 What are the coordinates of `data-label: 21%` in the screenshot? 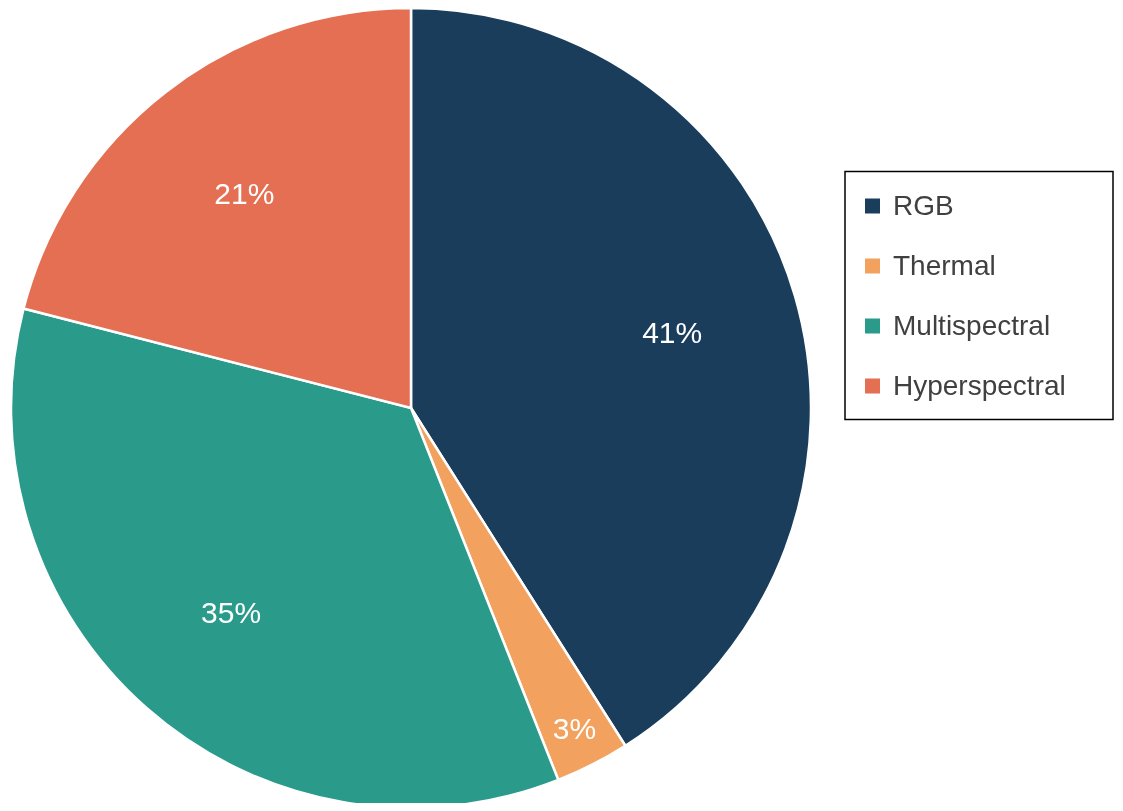 It's located at (244, 193).